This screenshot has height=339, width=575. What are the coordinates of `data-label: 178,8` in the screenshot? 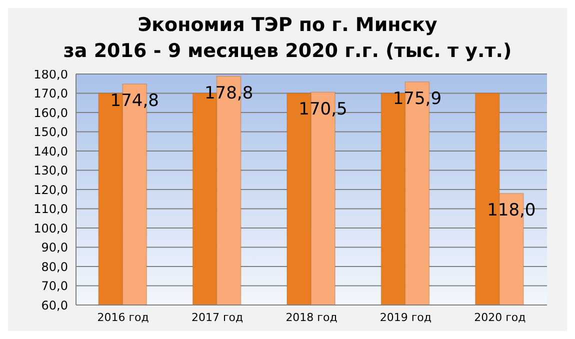 It's located at (229, 93).